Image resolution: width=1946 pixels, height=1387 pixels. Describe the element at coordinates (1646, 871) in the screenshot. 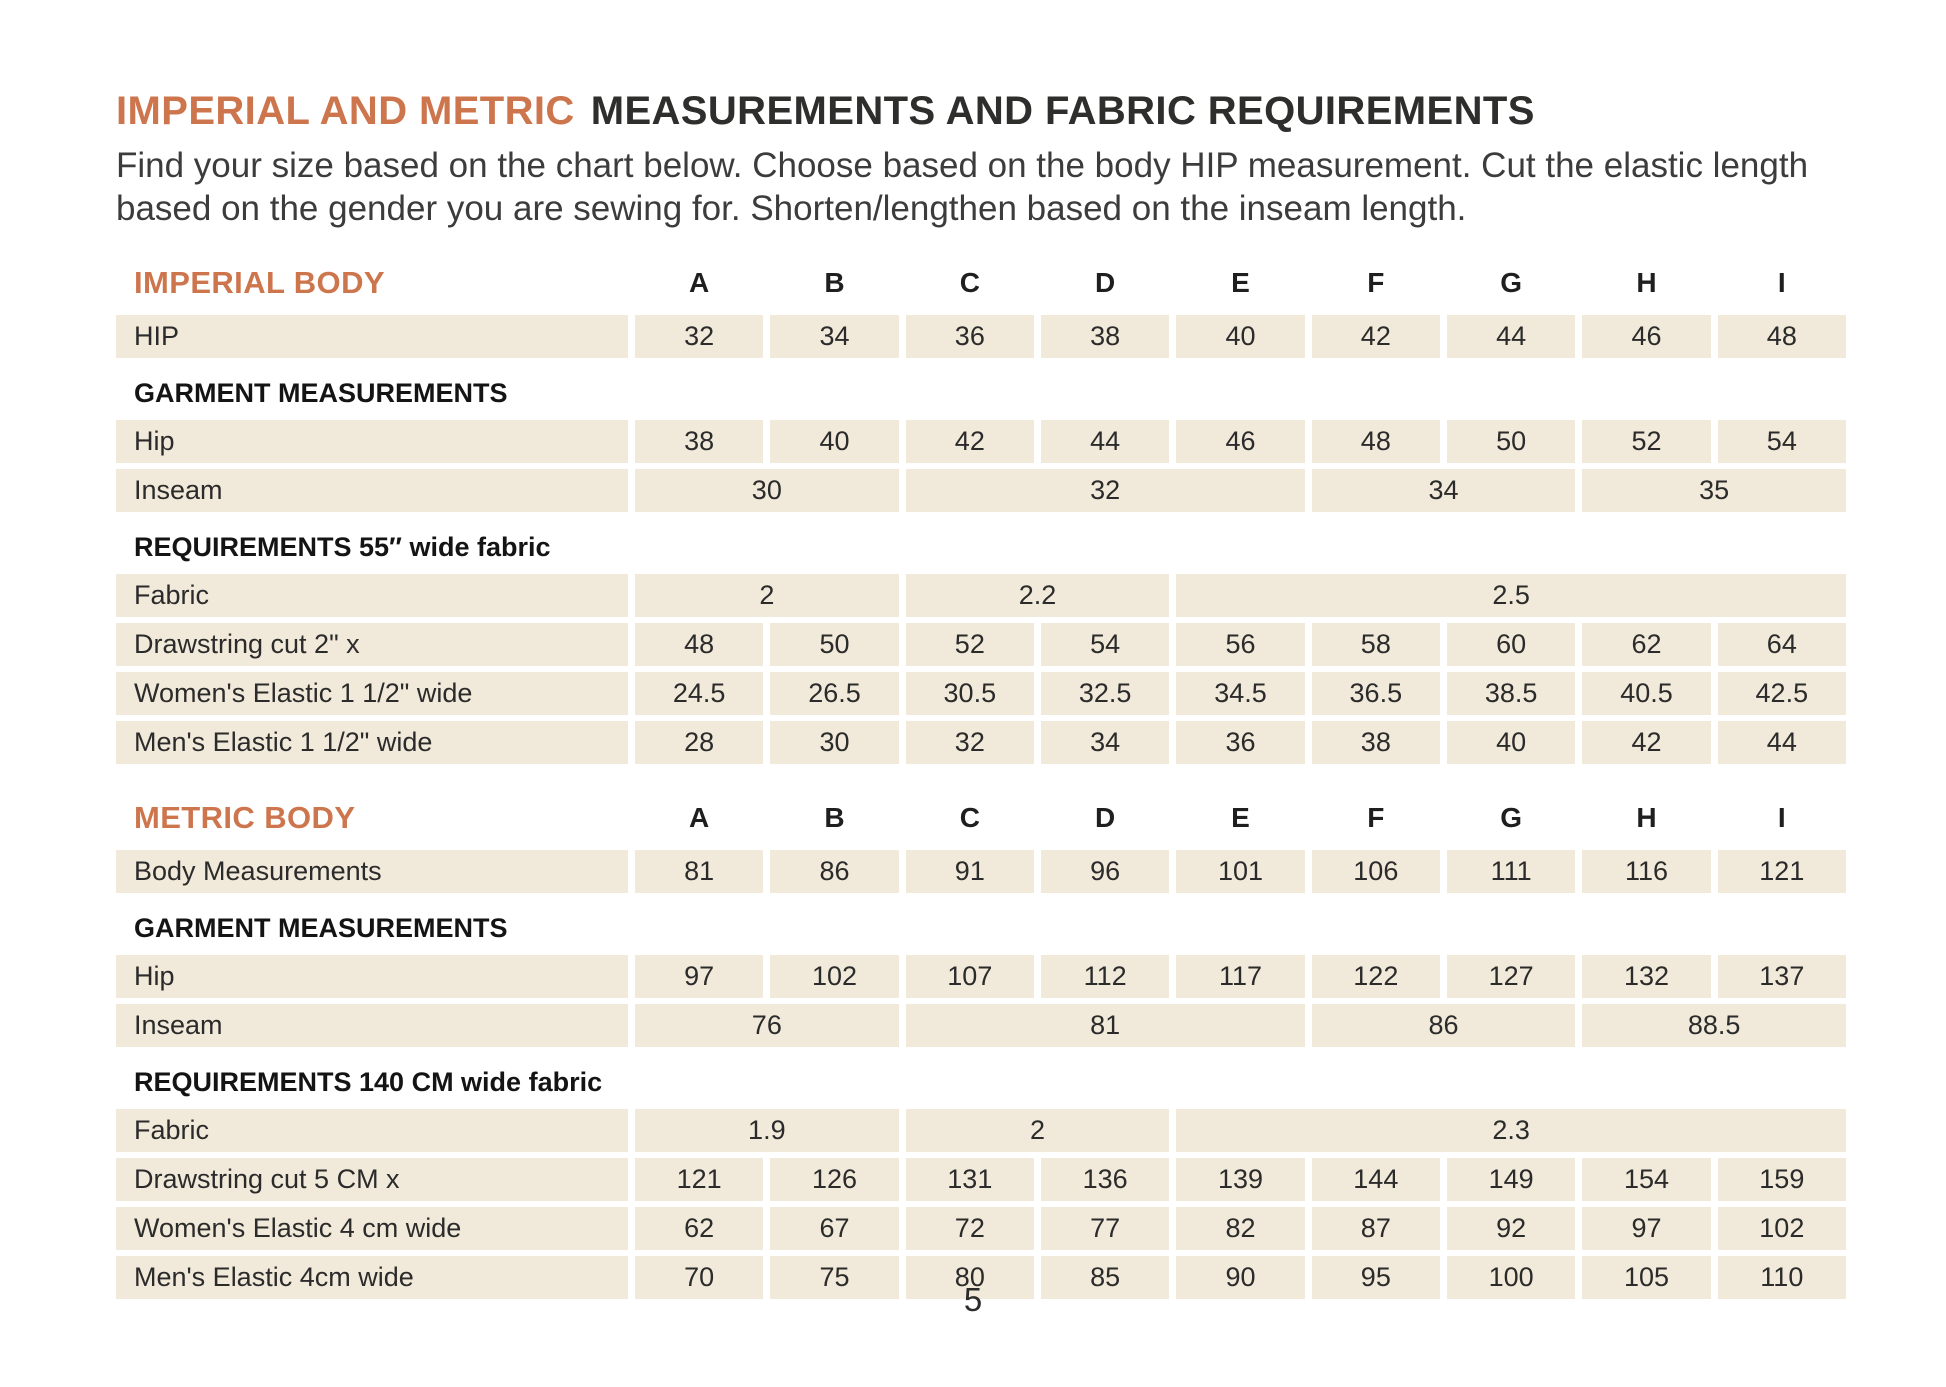

I see `table-cell: 116` at that location.